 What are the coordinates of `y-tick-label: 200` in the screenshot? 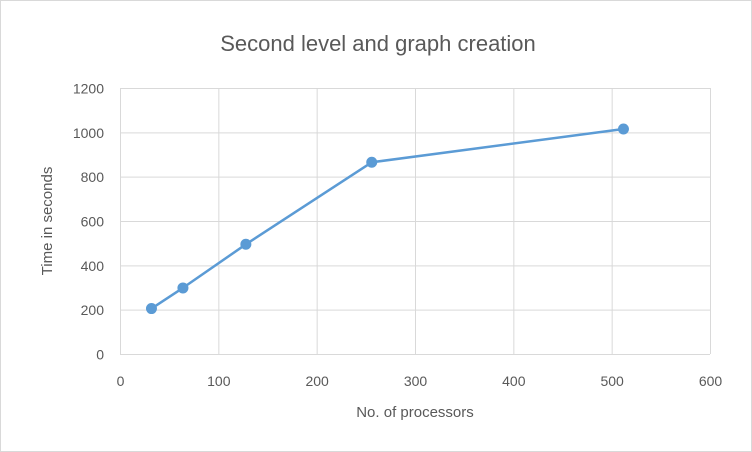 It's located at (93, 310).